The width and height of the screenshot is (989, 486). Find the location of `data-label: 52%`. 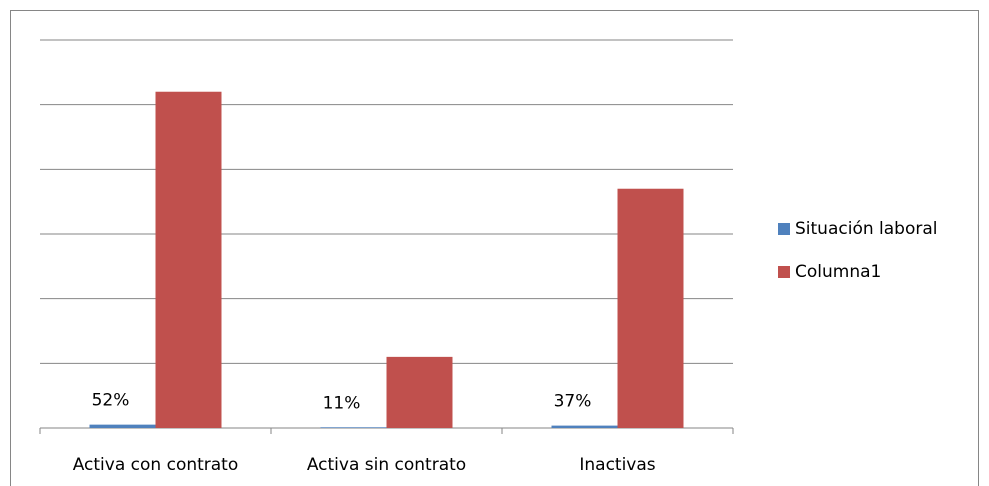

data-label: 52% is located at coordinates (111, 401).